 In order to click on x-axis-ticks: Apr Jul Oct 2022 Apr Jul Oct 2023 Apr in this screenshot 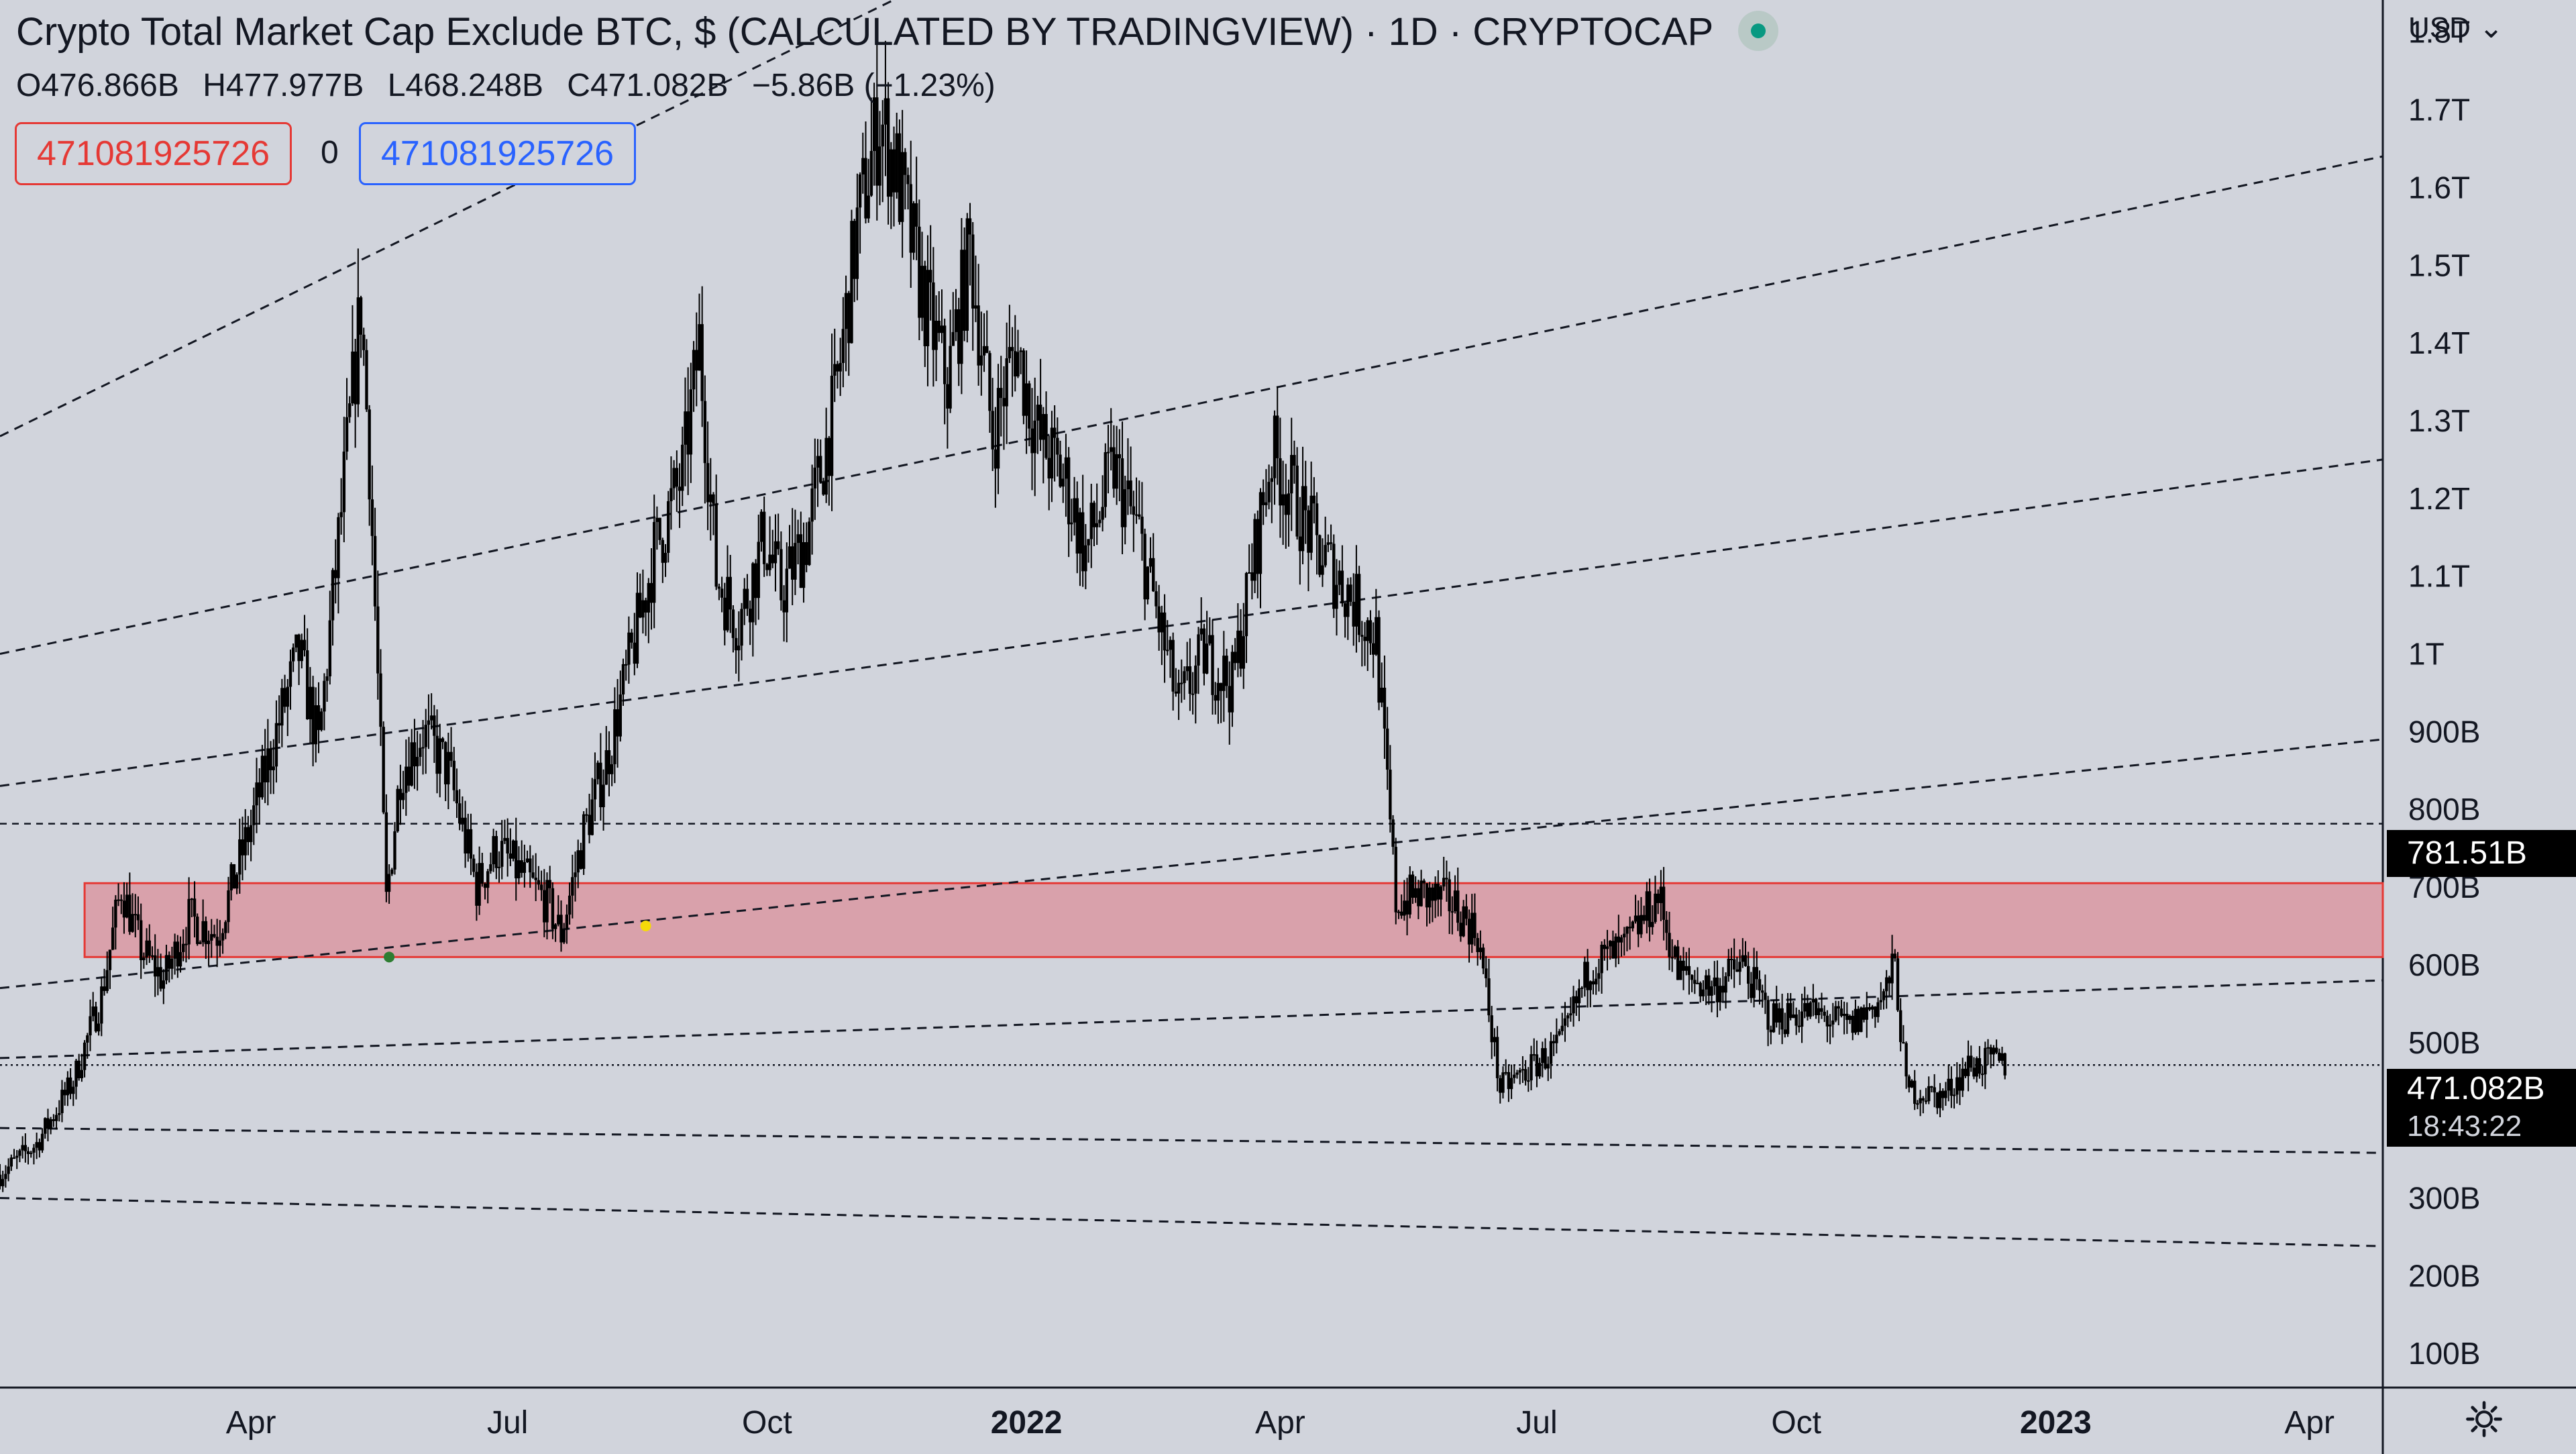, I will do `click(1280, 1423)`.